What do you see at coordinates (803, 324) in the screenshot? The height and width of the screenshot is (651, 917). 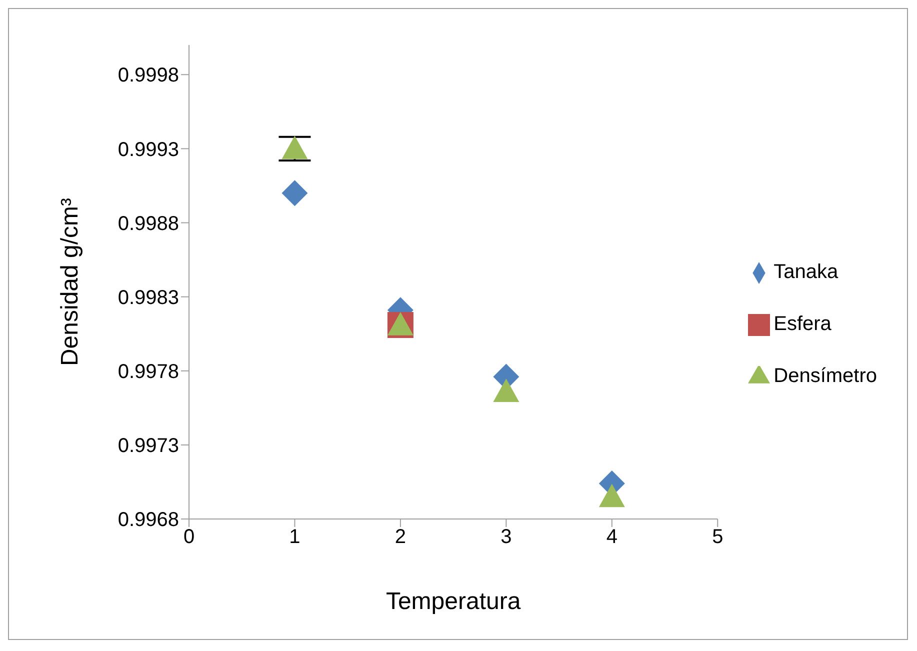 I see `legend-label: Esfera` at bounding box center [803, 324].